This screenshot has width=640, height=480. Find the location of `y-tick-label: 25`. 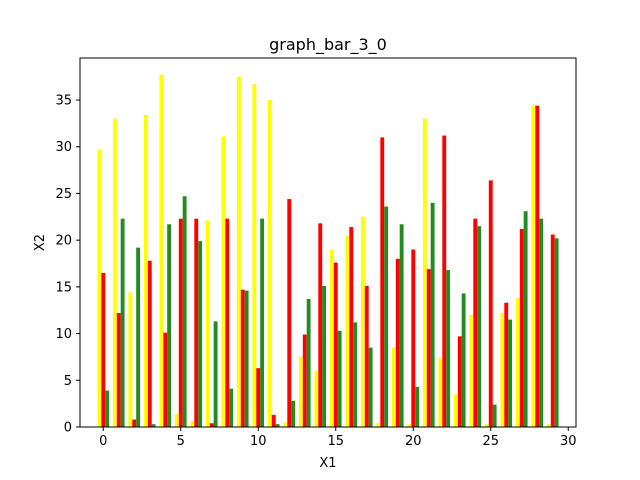

y-tick-label: 25 is located at coordinates (63, 194).